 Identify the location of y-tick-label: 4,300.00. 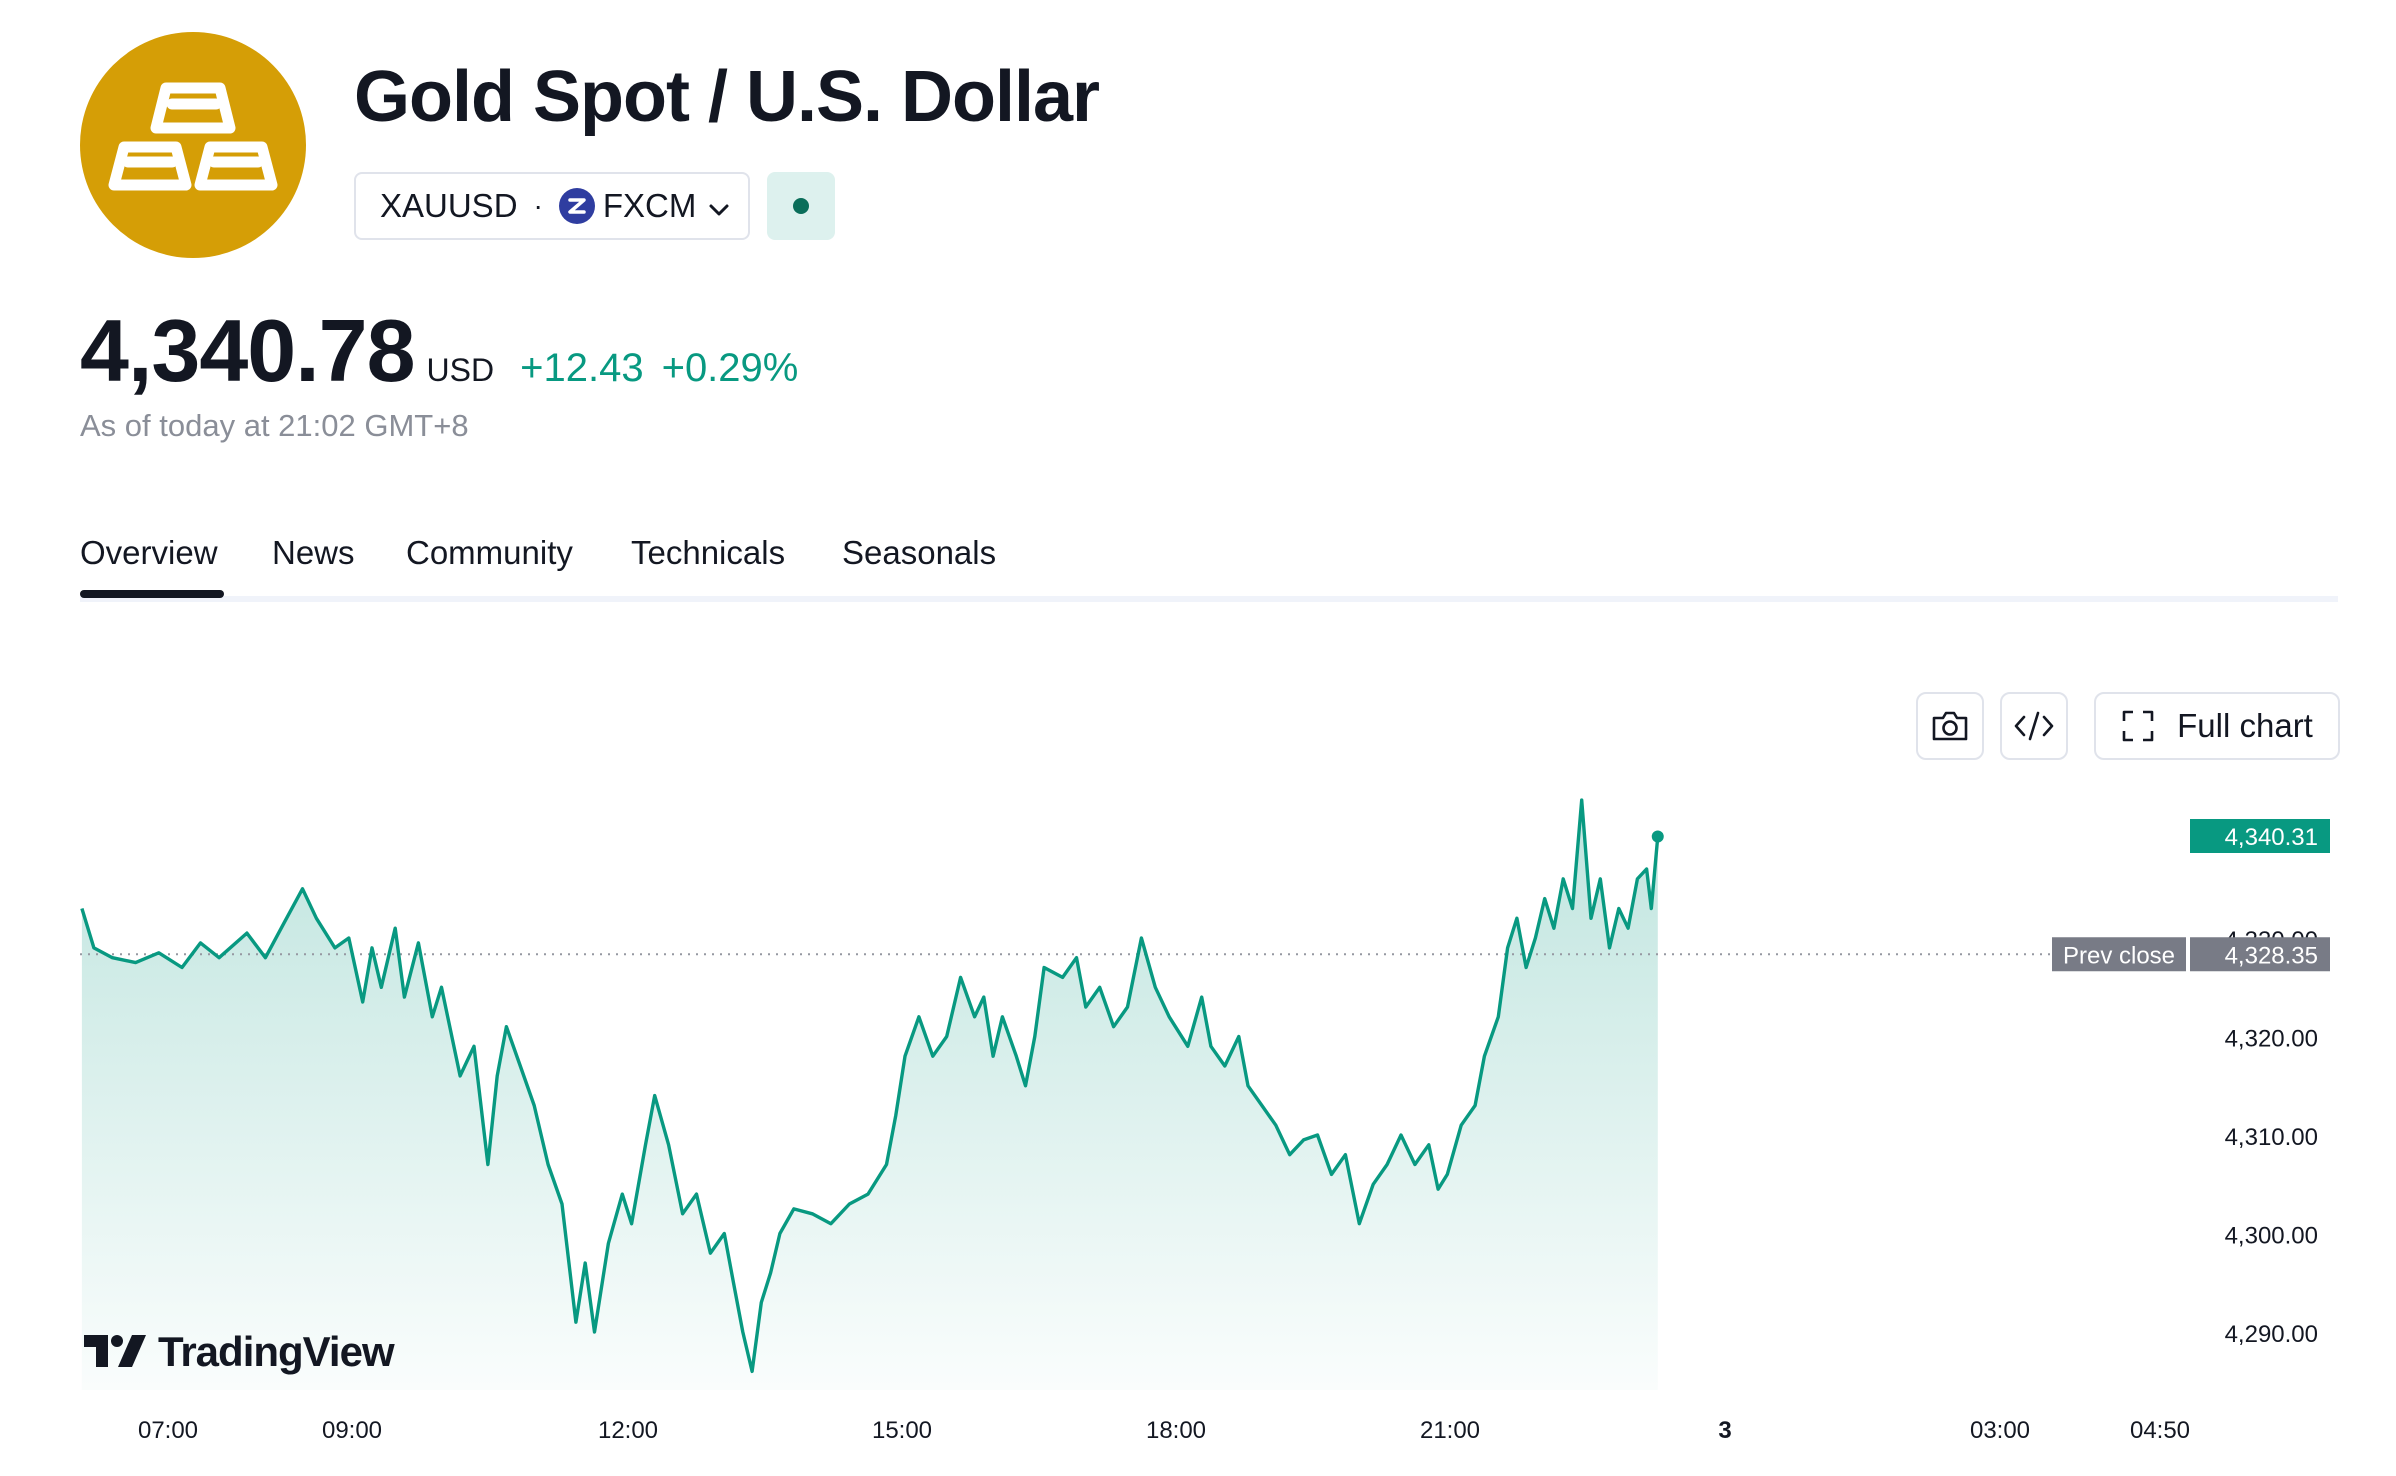
(2271, 1236).